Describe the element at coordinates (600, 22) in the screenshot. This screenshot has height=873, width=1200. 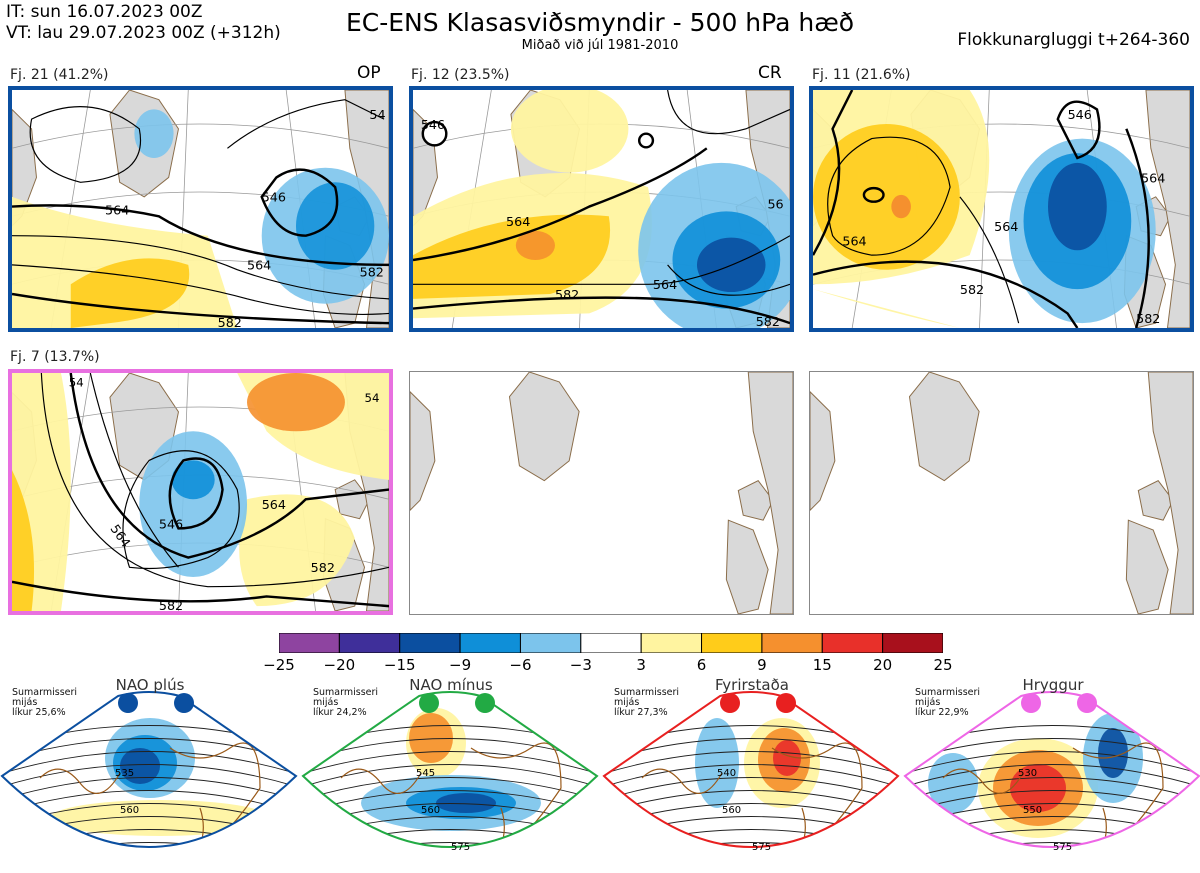
I see `page-title: EC-ENS Klasasviðsmyndir - 500 hPa hæð` at that location.